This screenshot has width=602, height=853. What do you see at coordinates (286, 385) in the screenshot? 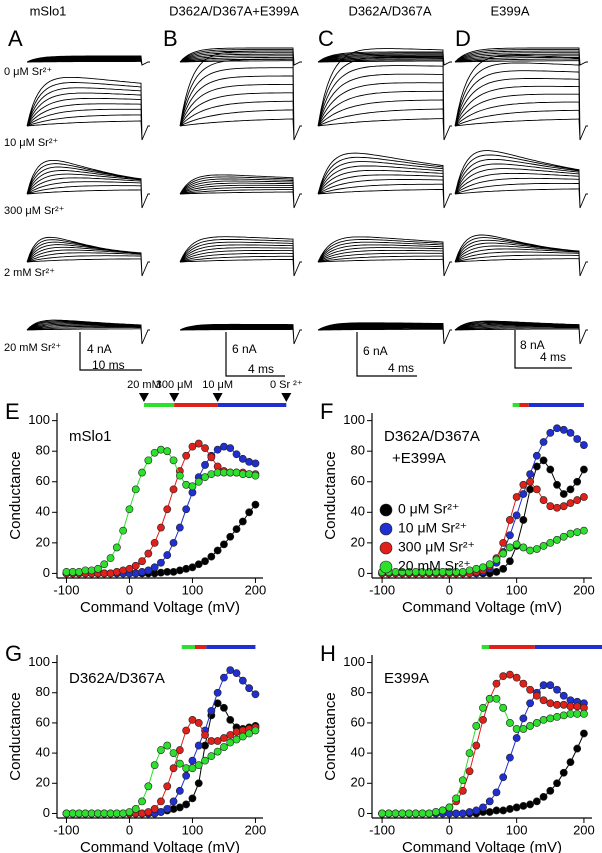
I see `concentration-label: 0 Sr ²⁺` at bounding box center [286, 385].